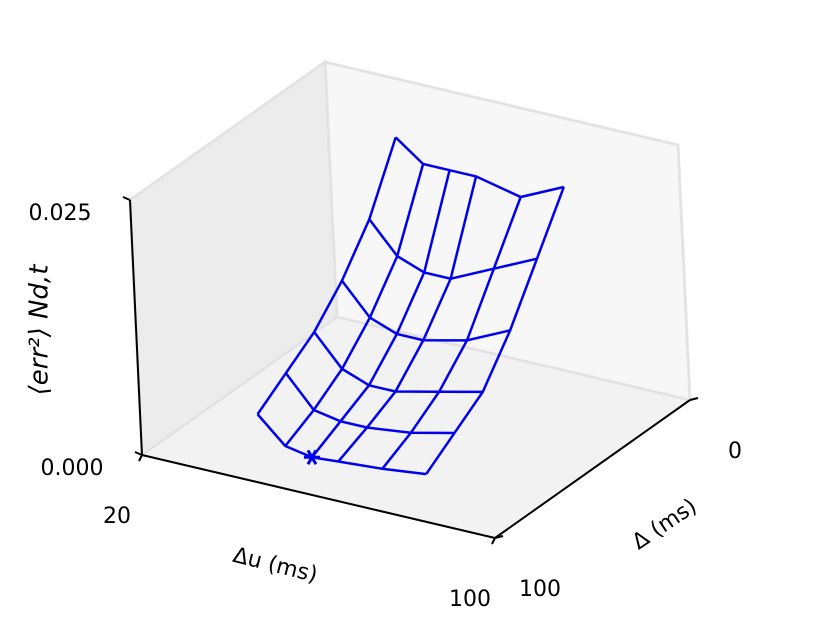 This screenshot has height=617, width=822. Describe the element at coordinates (117, 516) in the screenshot. I see `x-tick-label: 20` at that location.